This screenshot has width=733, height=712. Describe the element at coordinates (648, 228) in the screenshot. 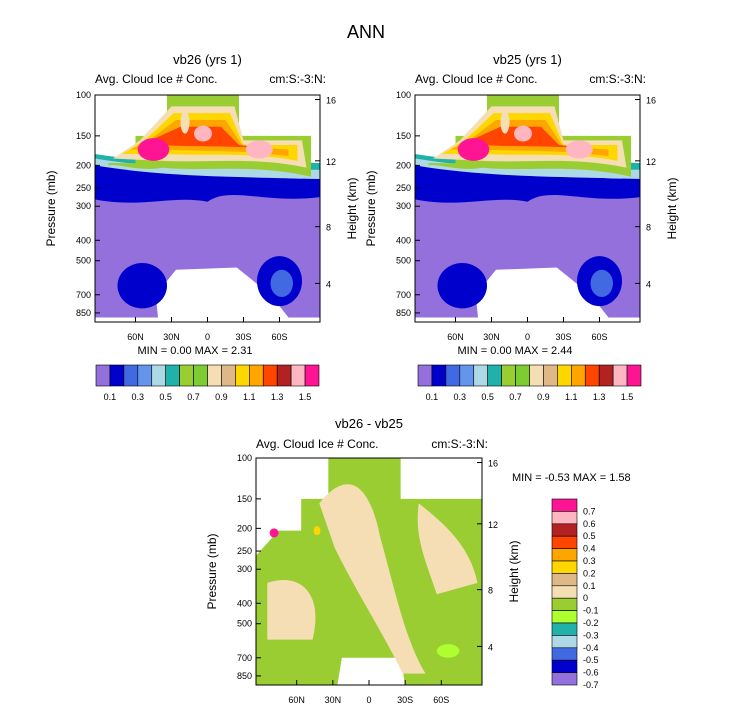

I see `height-tick-label: 8` at that location.